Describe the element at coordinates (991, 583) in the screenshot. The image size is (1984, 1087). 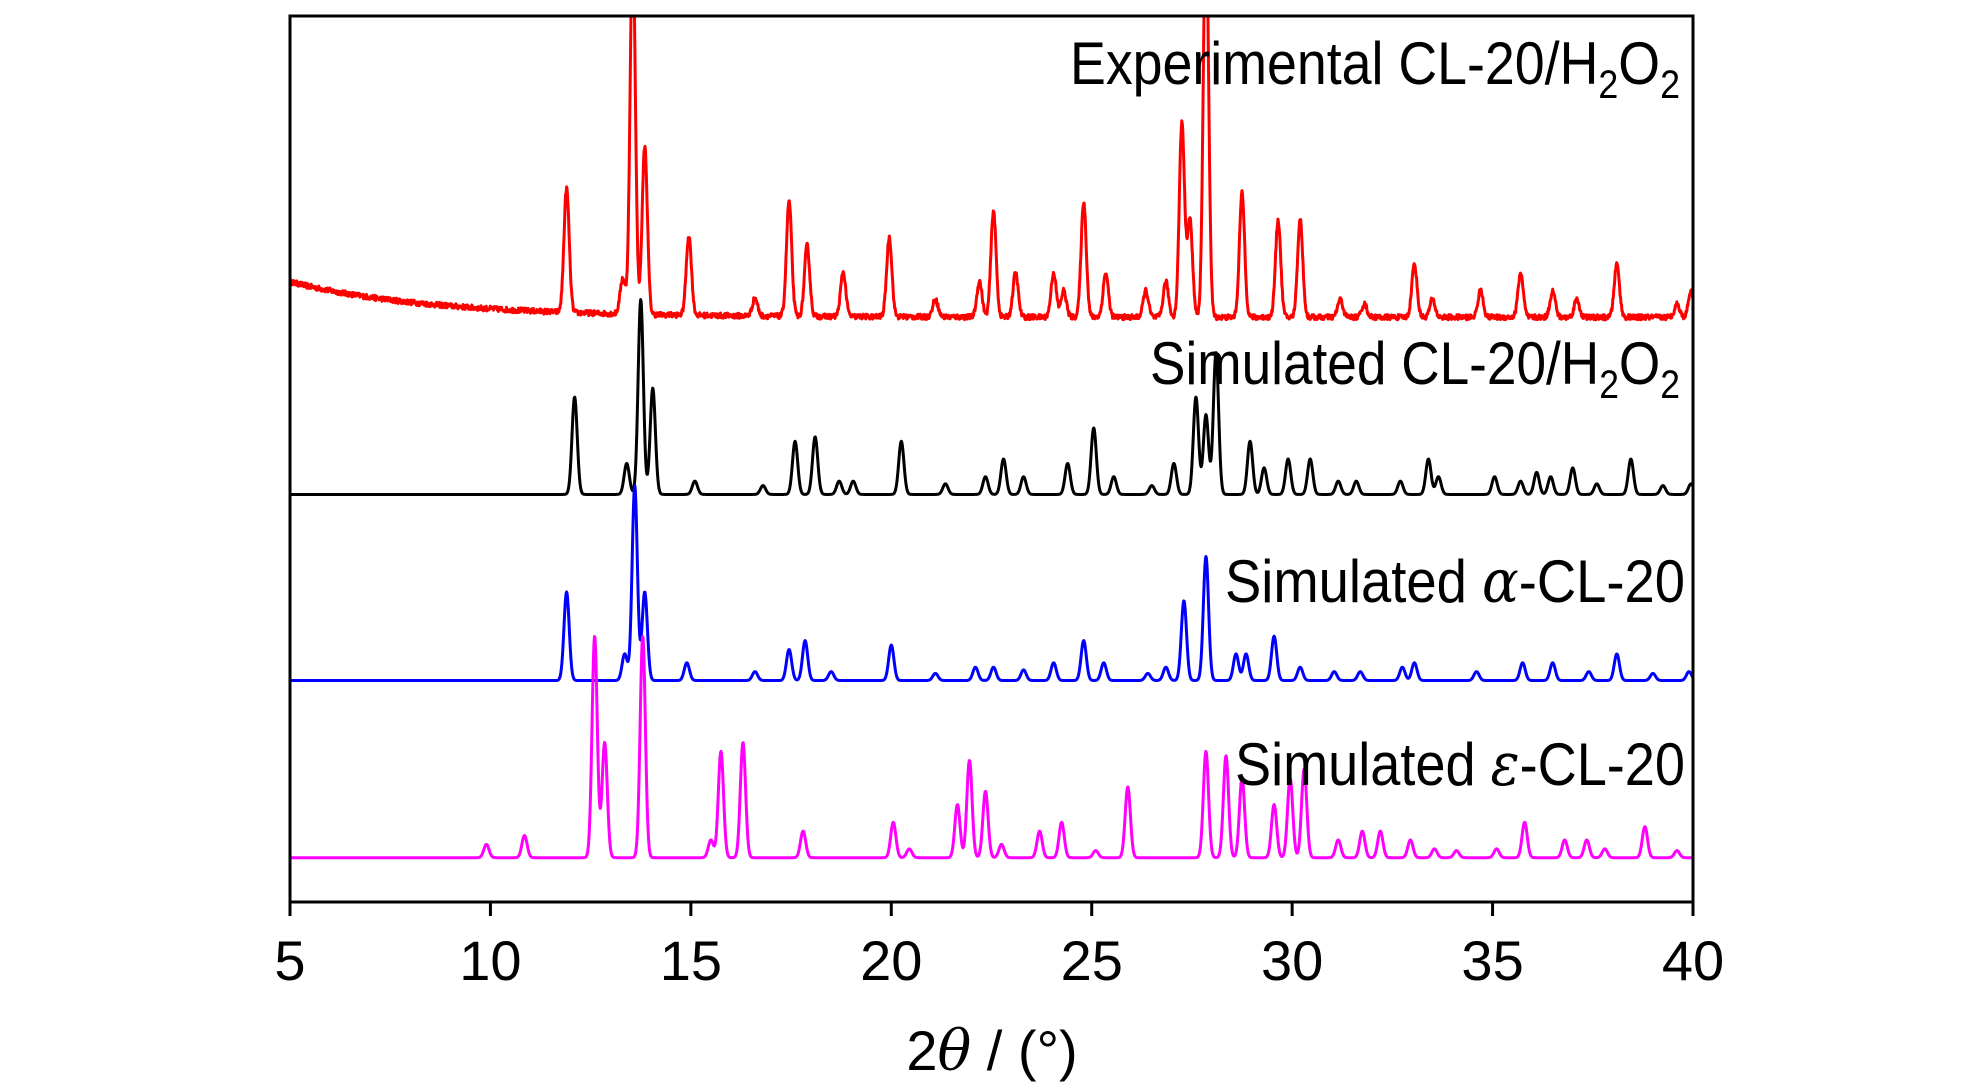
I see `series-line-alpha` at that location.